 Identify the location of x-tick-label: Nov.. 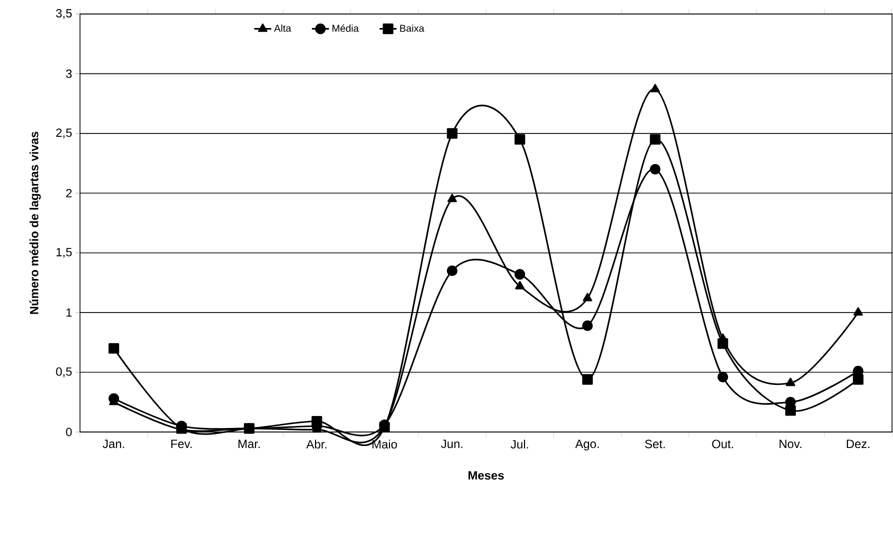
(791, 444).